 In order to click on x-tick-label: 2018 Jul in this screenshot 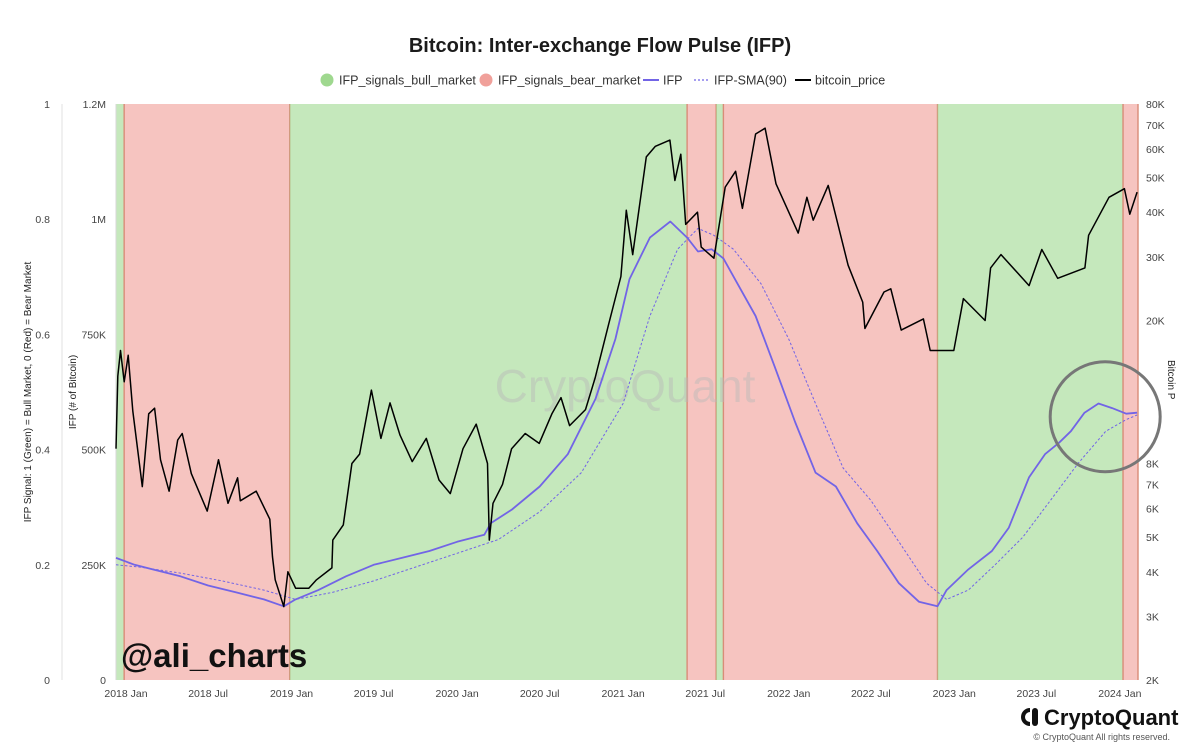, I will do `click(208, 694)`.